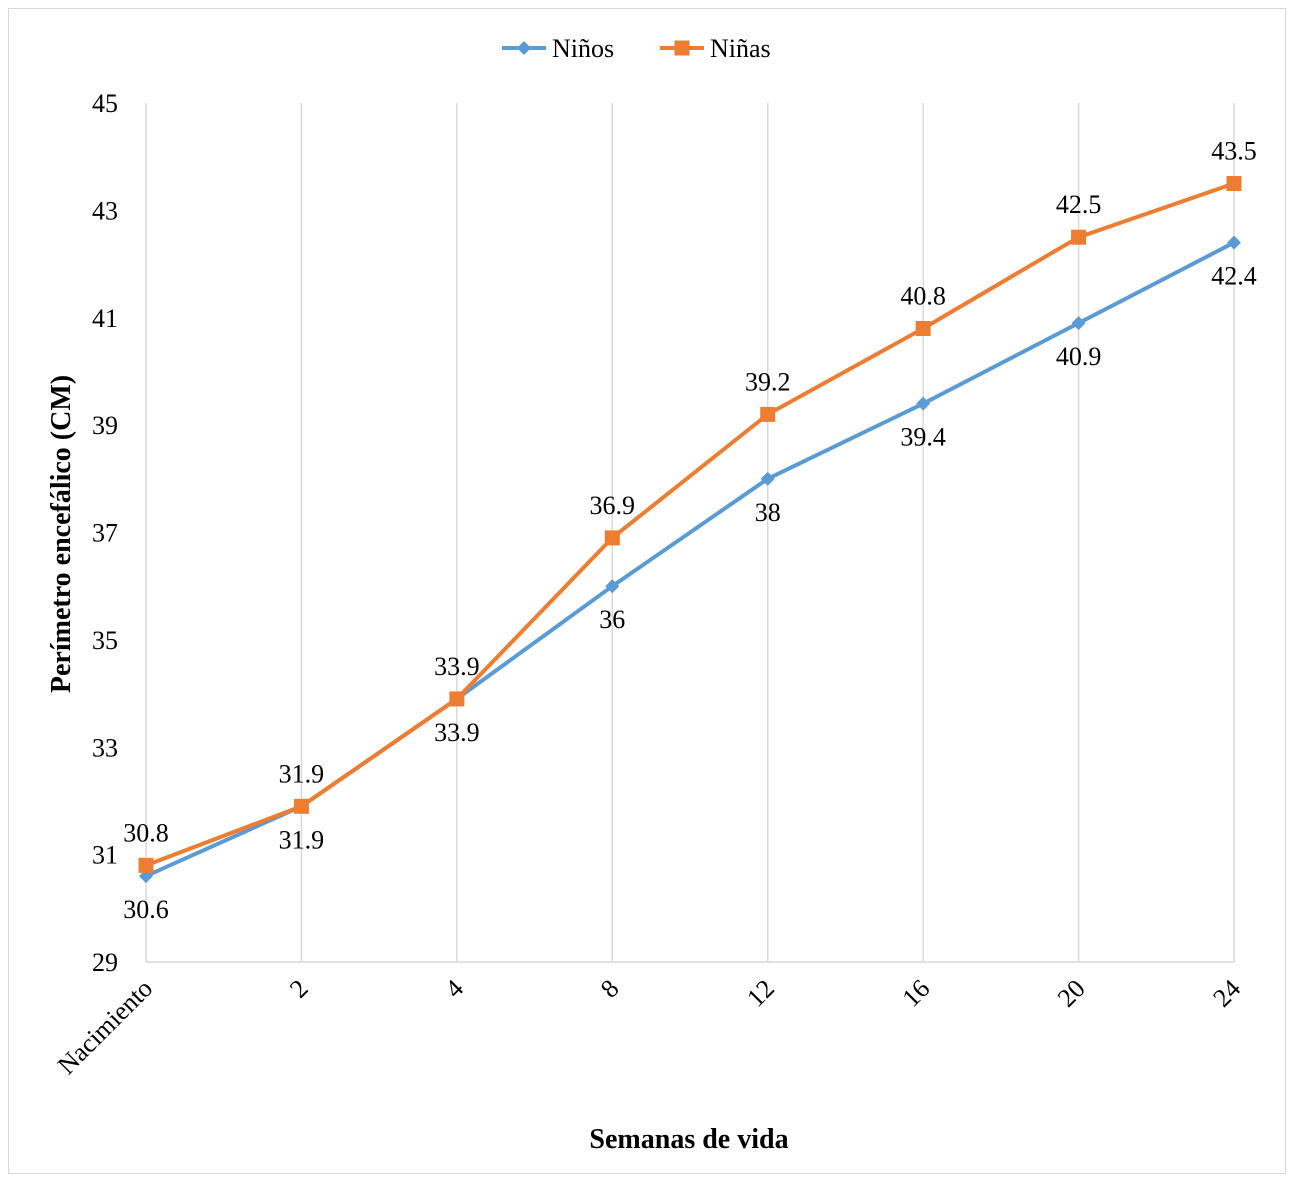 The height and width of the screenshot is (1184, 1296). What do you see at coordinates (923, 295) in the screenshot?
I see `data-label: 40.8` at bounding box center [923, 295].